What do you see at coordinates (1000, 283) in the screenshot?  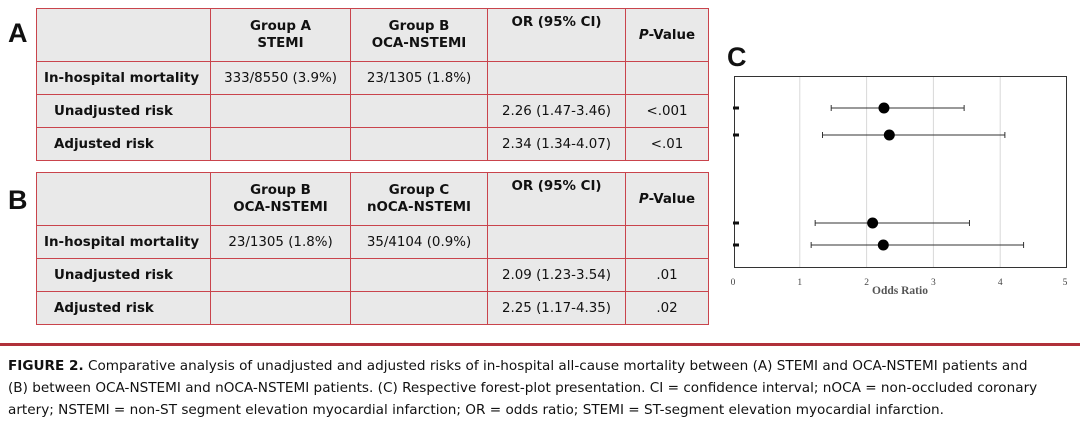 I see `x-tick-label: 4` at bounding box center [1000, 283].